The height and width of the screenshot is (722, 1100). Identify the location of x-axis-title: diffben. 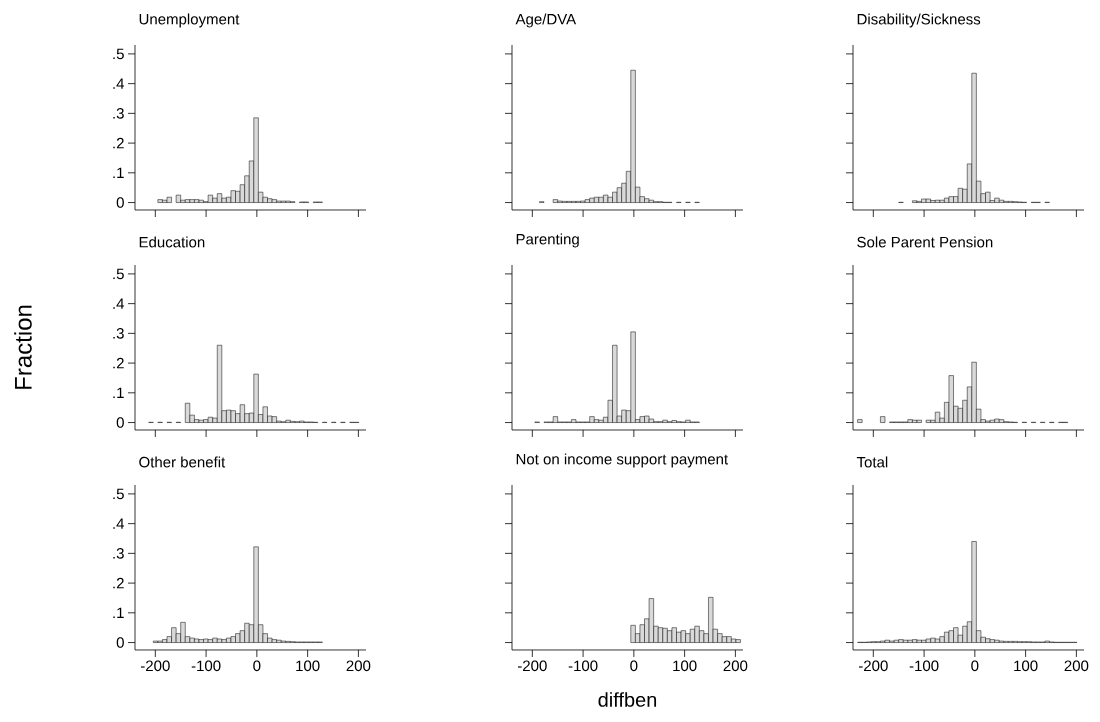
(627, 699).